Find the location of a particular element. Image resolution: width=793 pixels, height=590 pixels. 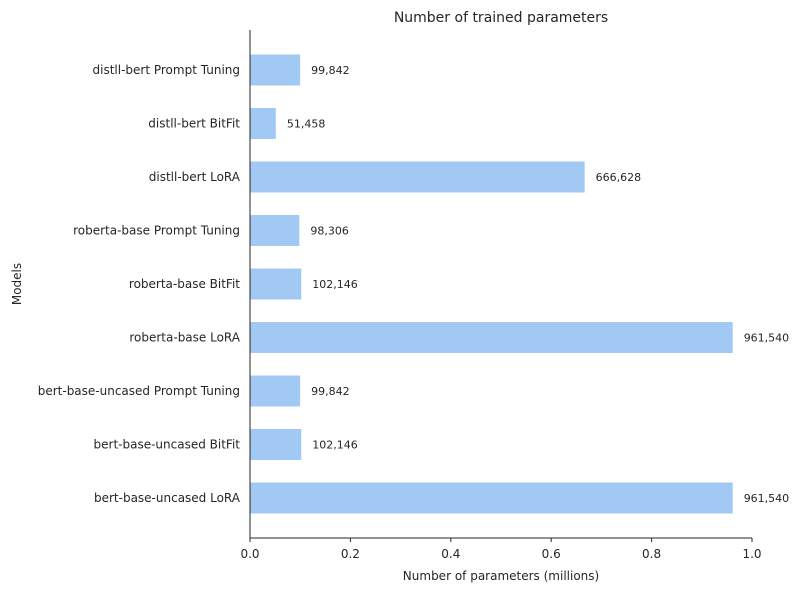

y-tick-label: distll-bert LoRA is located at coordinates (195, 177).